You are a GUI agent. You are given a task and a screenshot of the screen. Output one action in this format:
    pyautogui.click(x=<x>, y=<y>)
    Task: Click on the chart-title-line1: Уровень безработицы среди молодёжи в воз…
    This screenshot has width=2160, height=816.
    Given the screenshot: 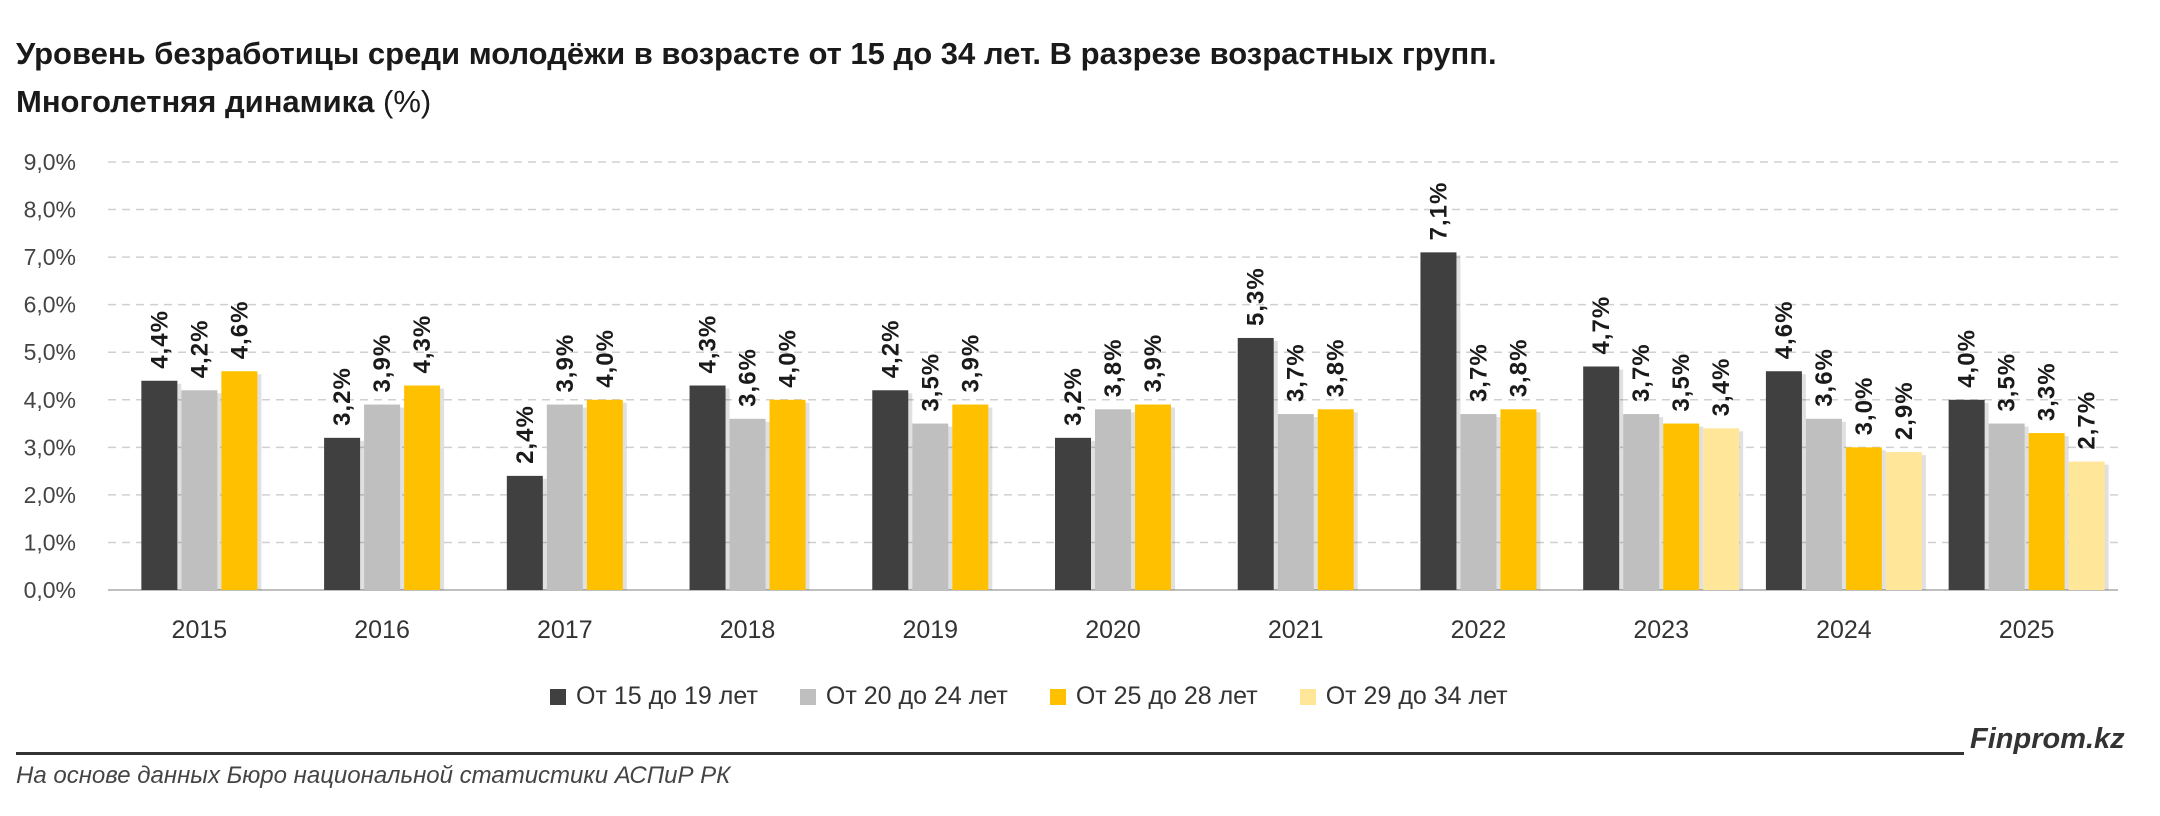 What is the action you would take?
    pyautogui.click(x=756, y=53)
    